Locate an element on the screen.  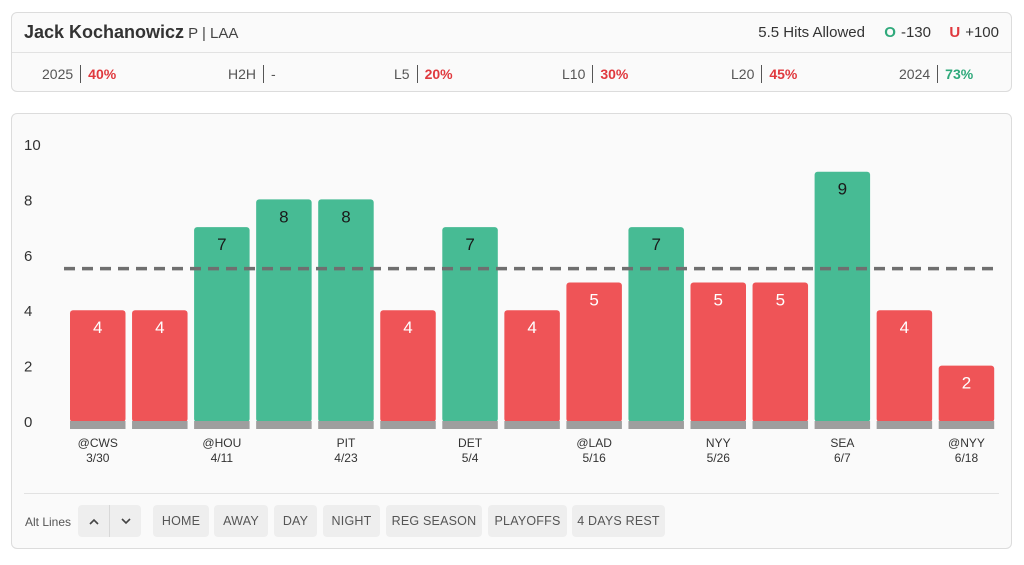
under-label: U is located at coordinates (955, 32).